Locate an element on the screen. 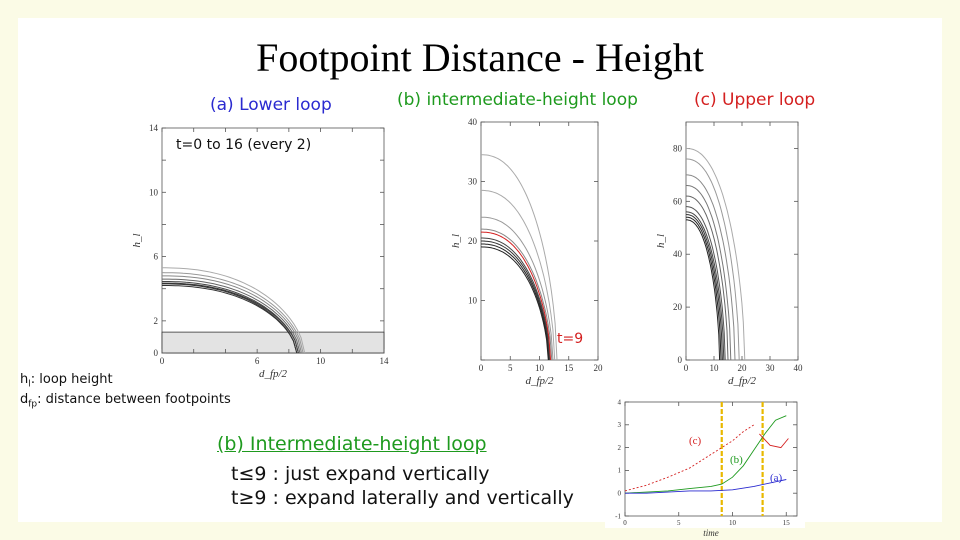  legend-d-text: : distance between footpoints is located at coordinates (134, 399).